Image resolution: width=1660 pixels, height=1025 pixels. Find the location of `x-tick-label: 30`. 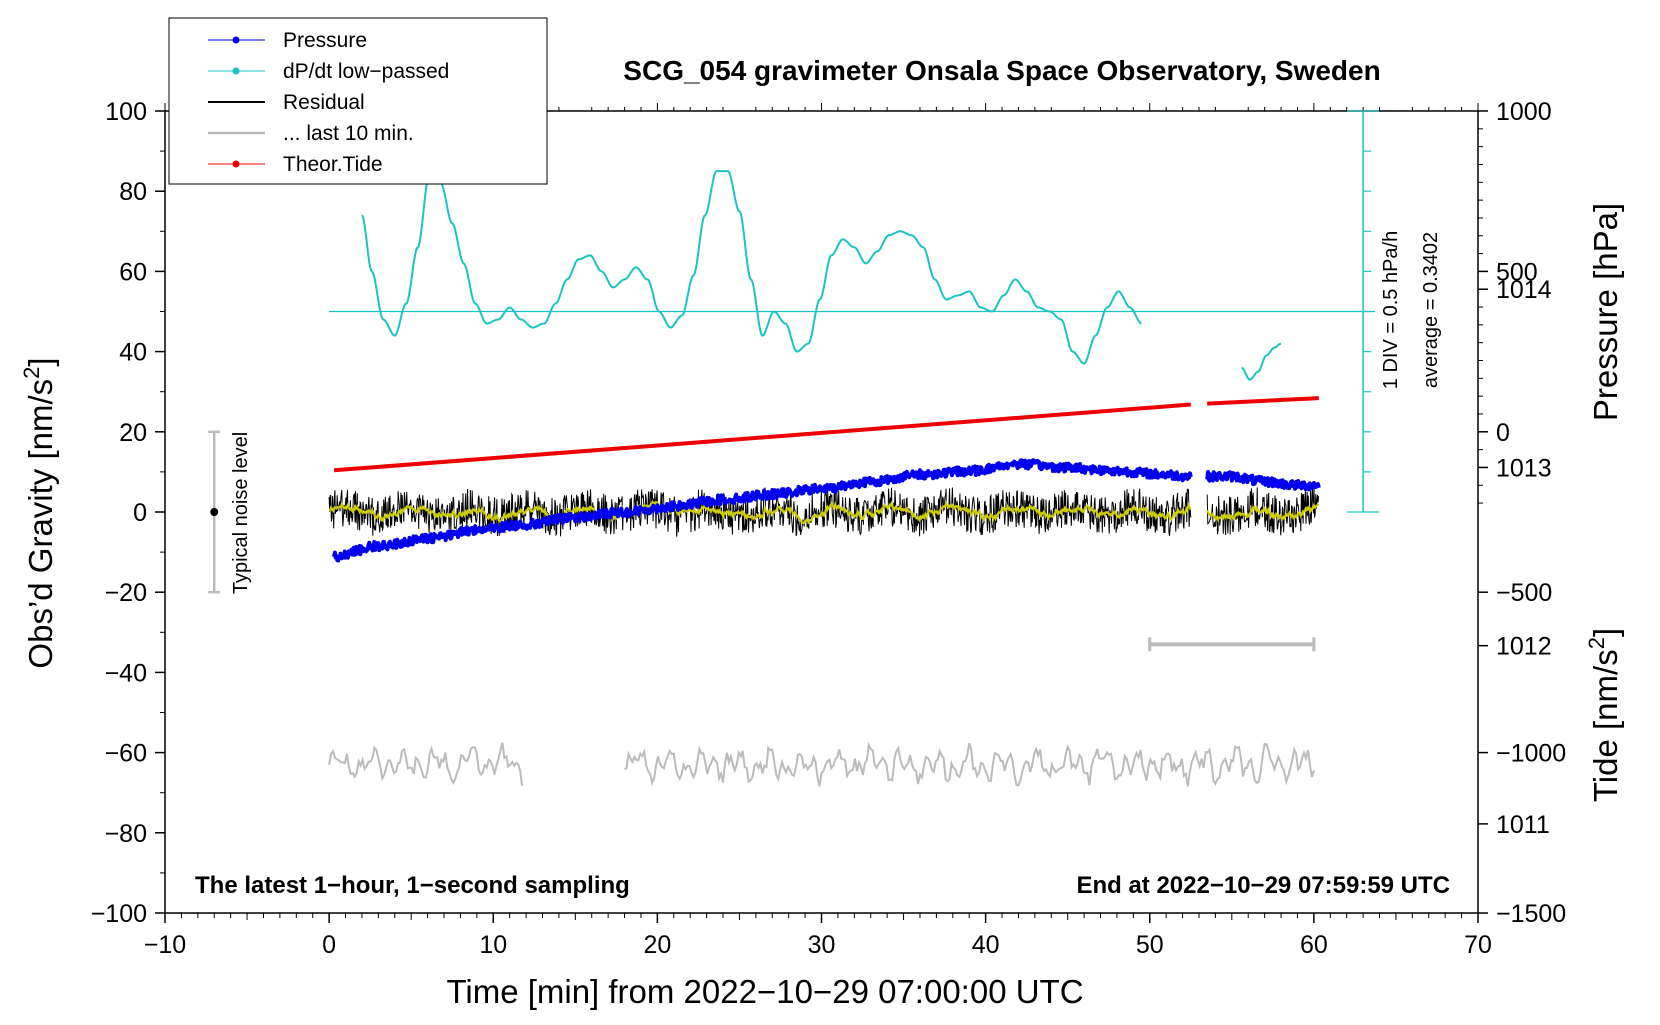

x-tick-label: 30 is located at coordinates (822, 945).